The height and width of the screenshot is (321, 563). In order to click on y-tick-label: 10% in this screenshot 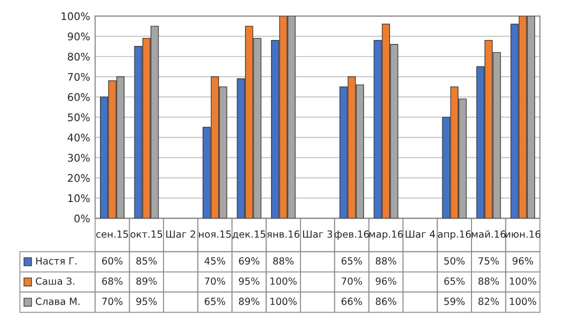, I will do `click(79, 198)`.